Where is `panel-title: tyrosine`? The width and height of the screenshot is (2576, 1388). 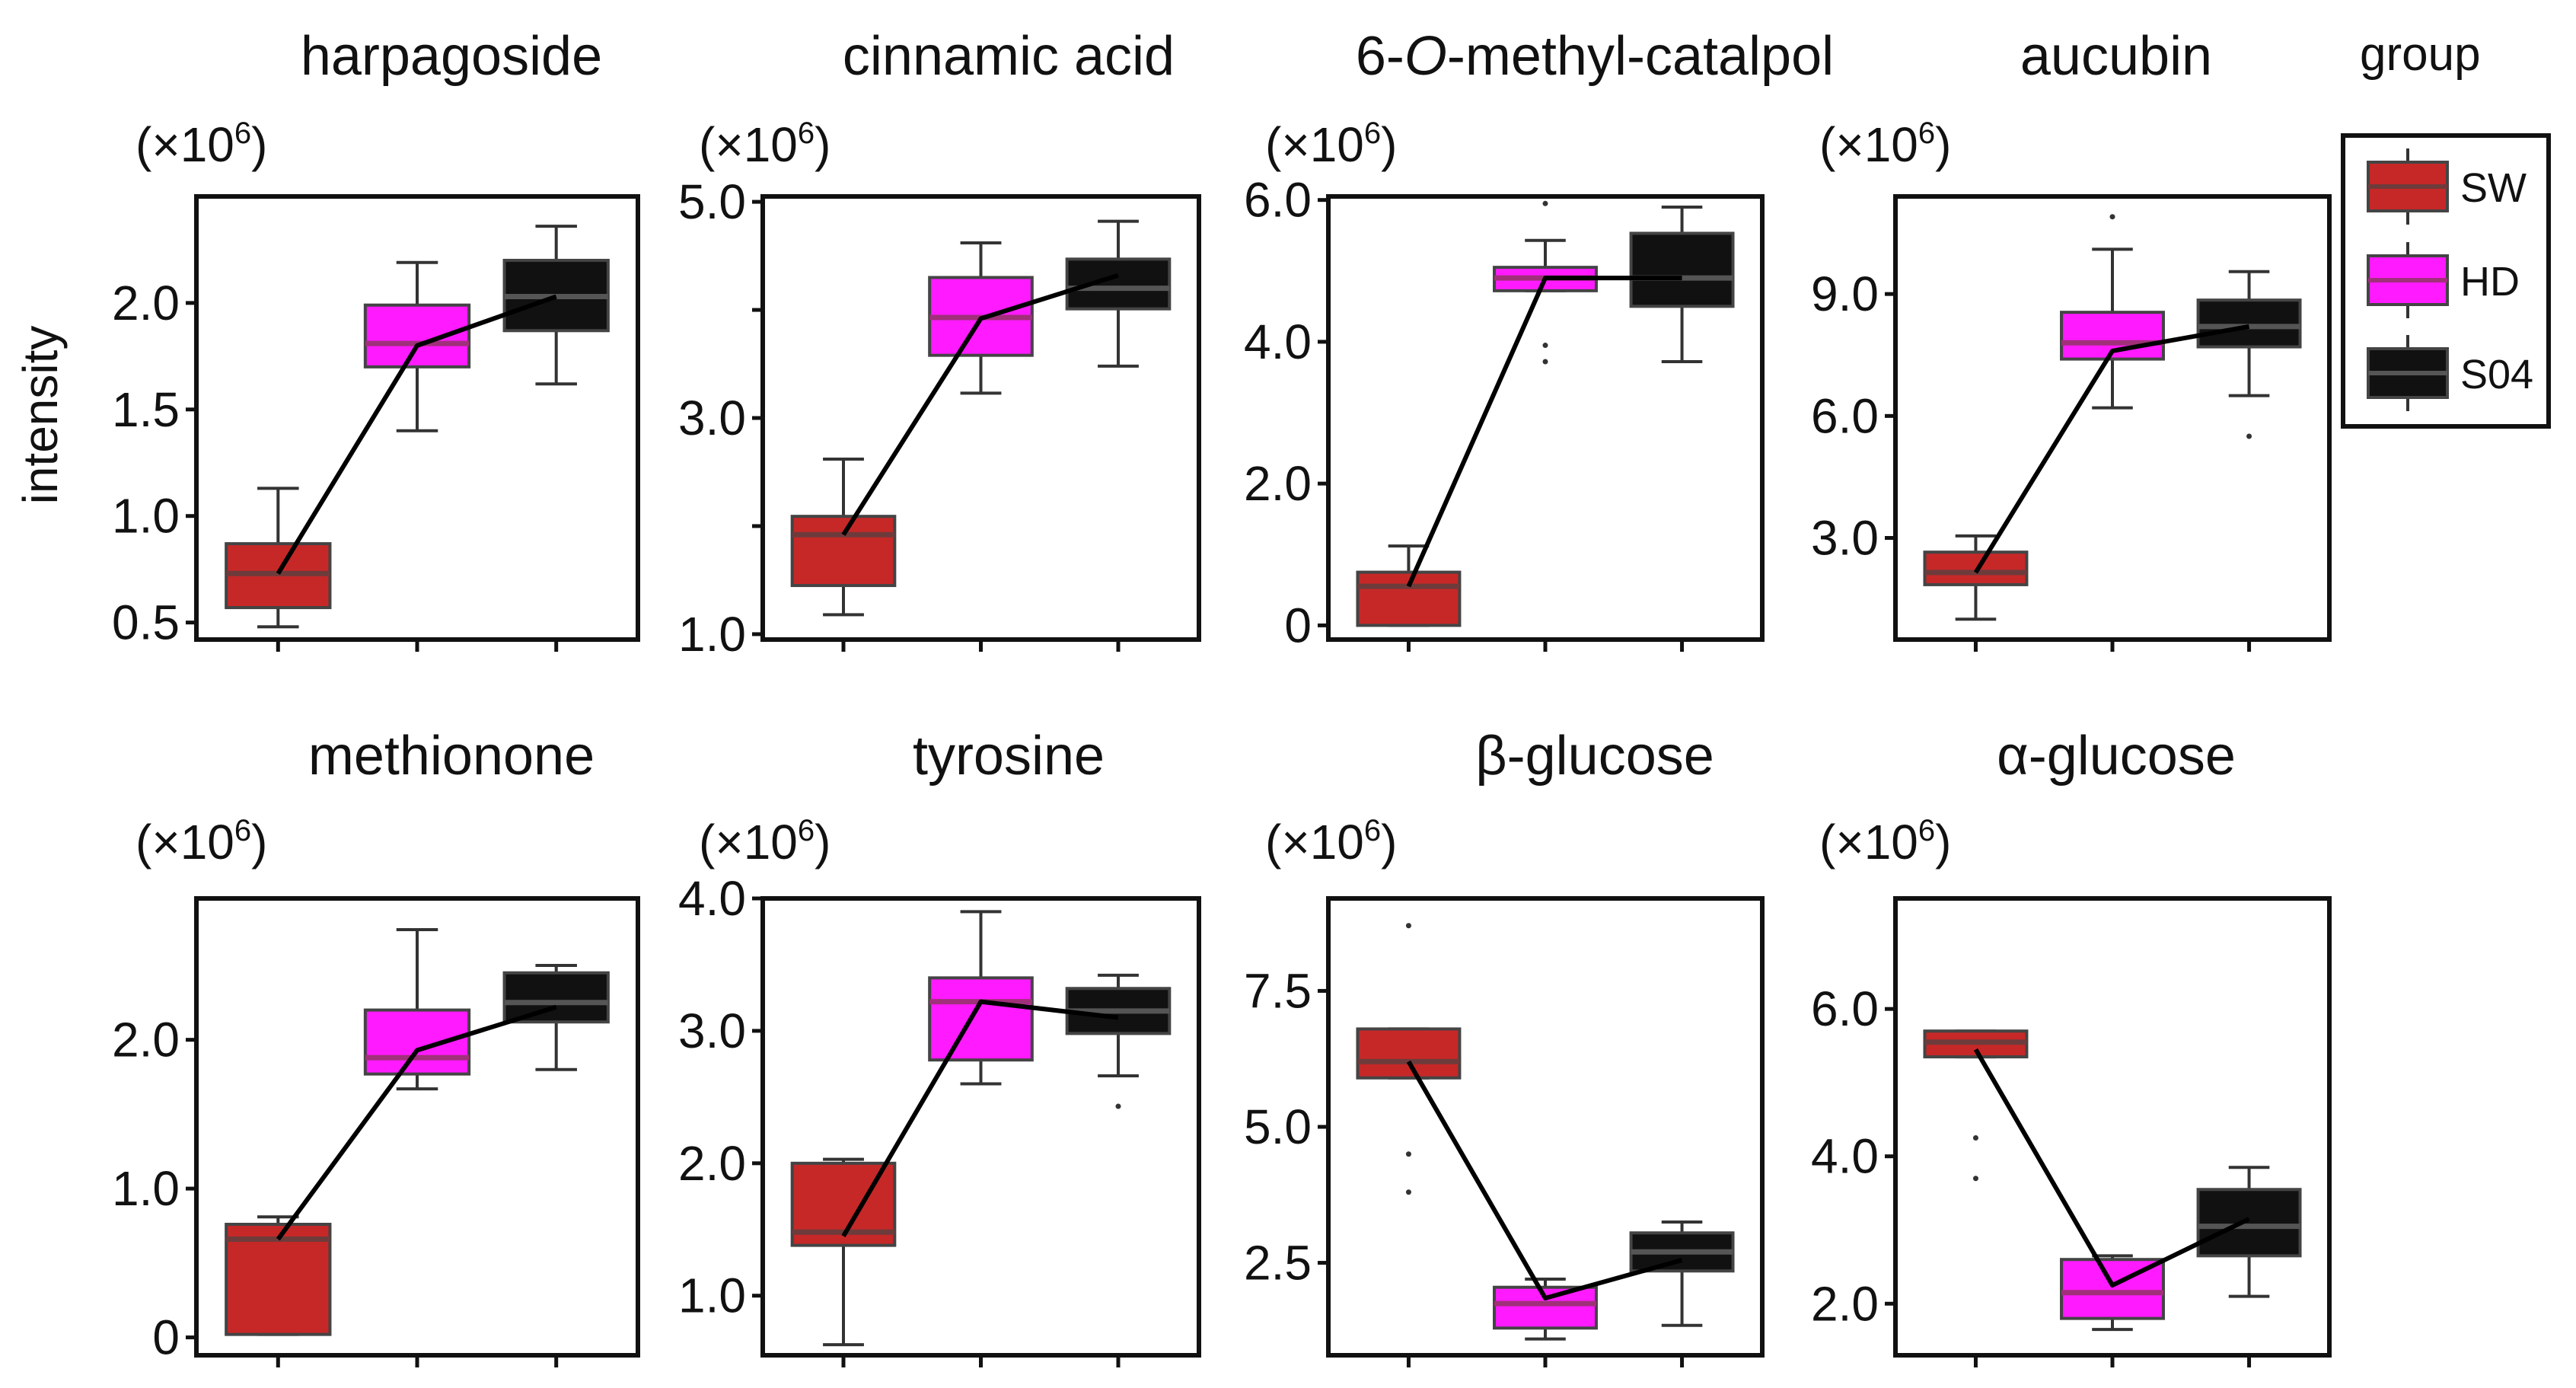 panel-title: tyrosine is located at coordinates (1009, 756).